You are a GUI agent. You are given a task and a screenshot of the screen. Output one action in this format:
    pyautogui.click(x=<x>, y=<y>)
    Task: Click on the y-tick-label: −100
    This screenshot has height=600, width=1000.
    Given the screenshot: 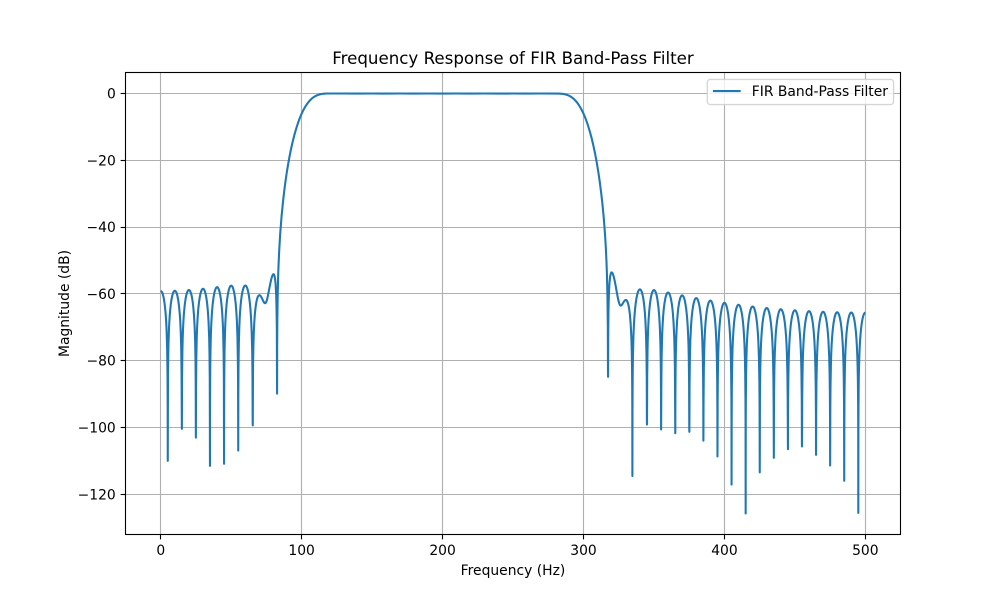 What is the action you would take?
    pyautogui.click(x=97, y=428)
    